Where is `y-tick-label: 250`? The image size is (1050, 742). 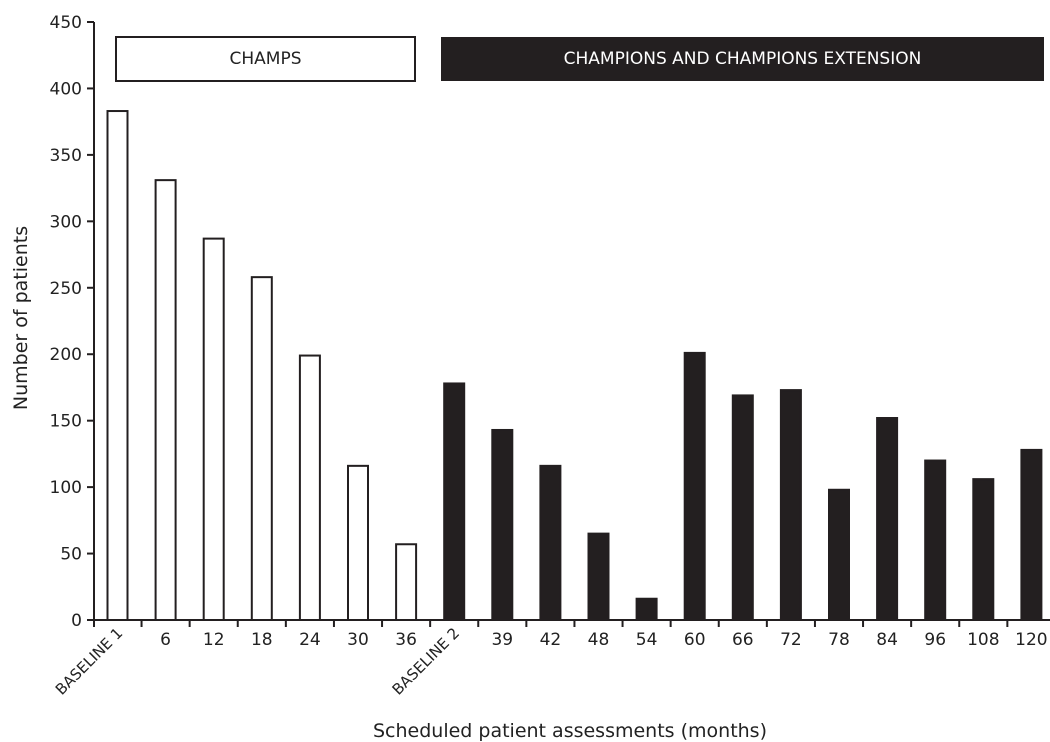
y-tick-label: 250 is located at coordinates (66, 289).